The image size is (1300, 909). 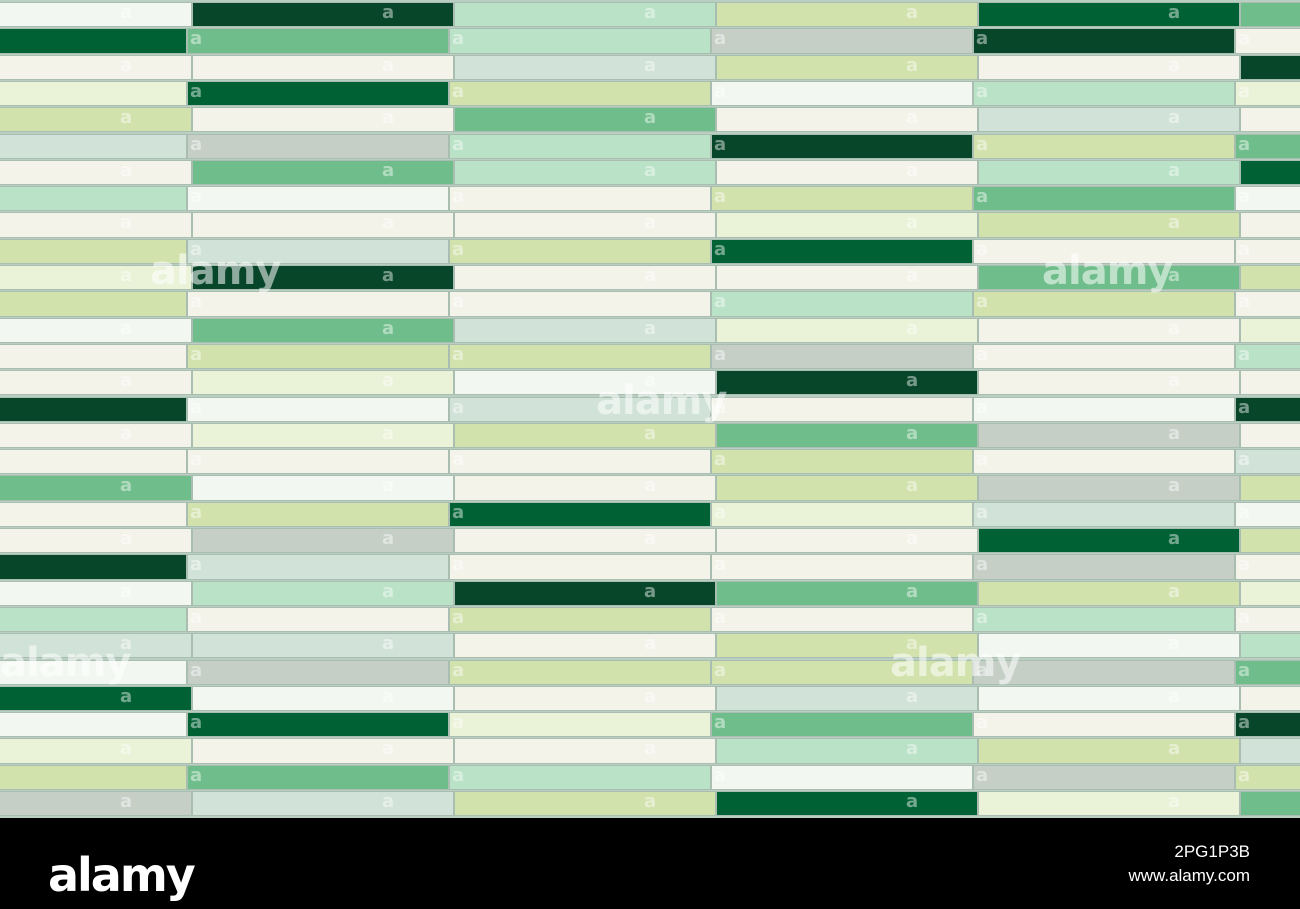 I want to click on footer-bar: alamy 2PG1P3B www.alamy.com, so click(x=650, y=863).